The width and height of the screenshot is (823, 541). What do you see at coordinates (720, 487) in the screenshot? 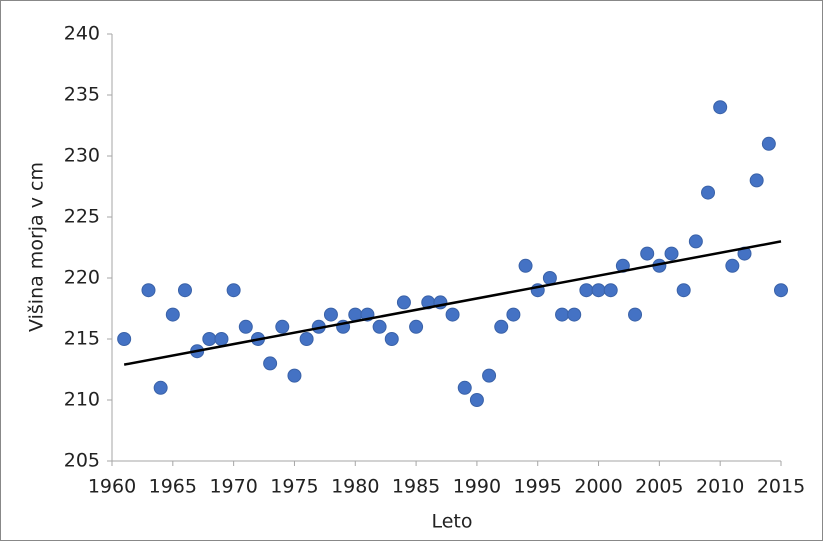
I see `x-tick-label: 2010` at bounding box center [720, 487].